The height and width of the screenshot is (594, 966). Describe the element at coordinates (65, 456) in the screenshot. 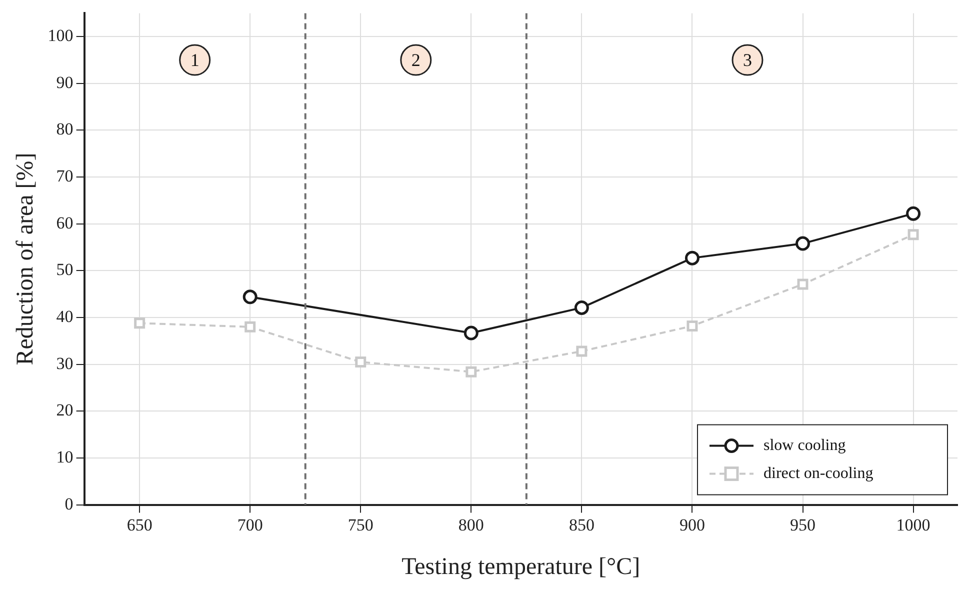

I see `y-tick-label: 10` at that location.